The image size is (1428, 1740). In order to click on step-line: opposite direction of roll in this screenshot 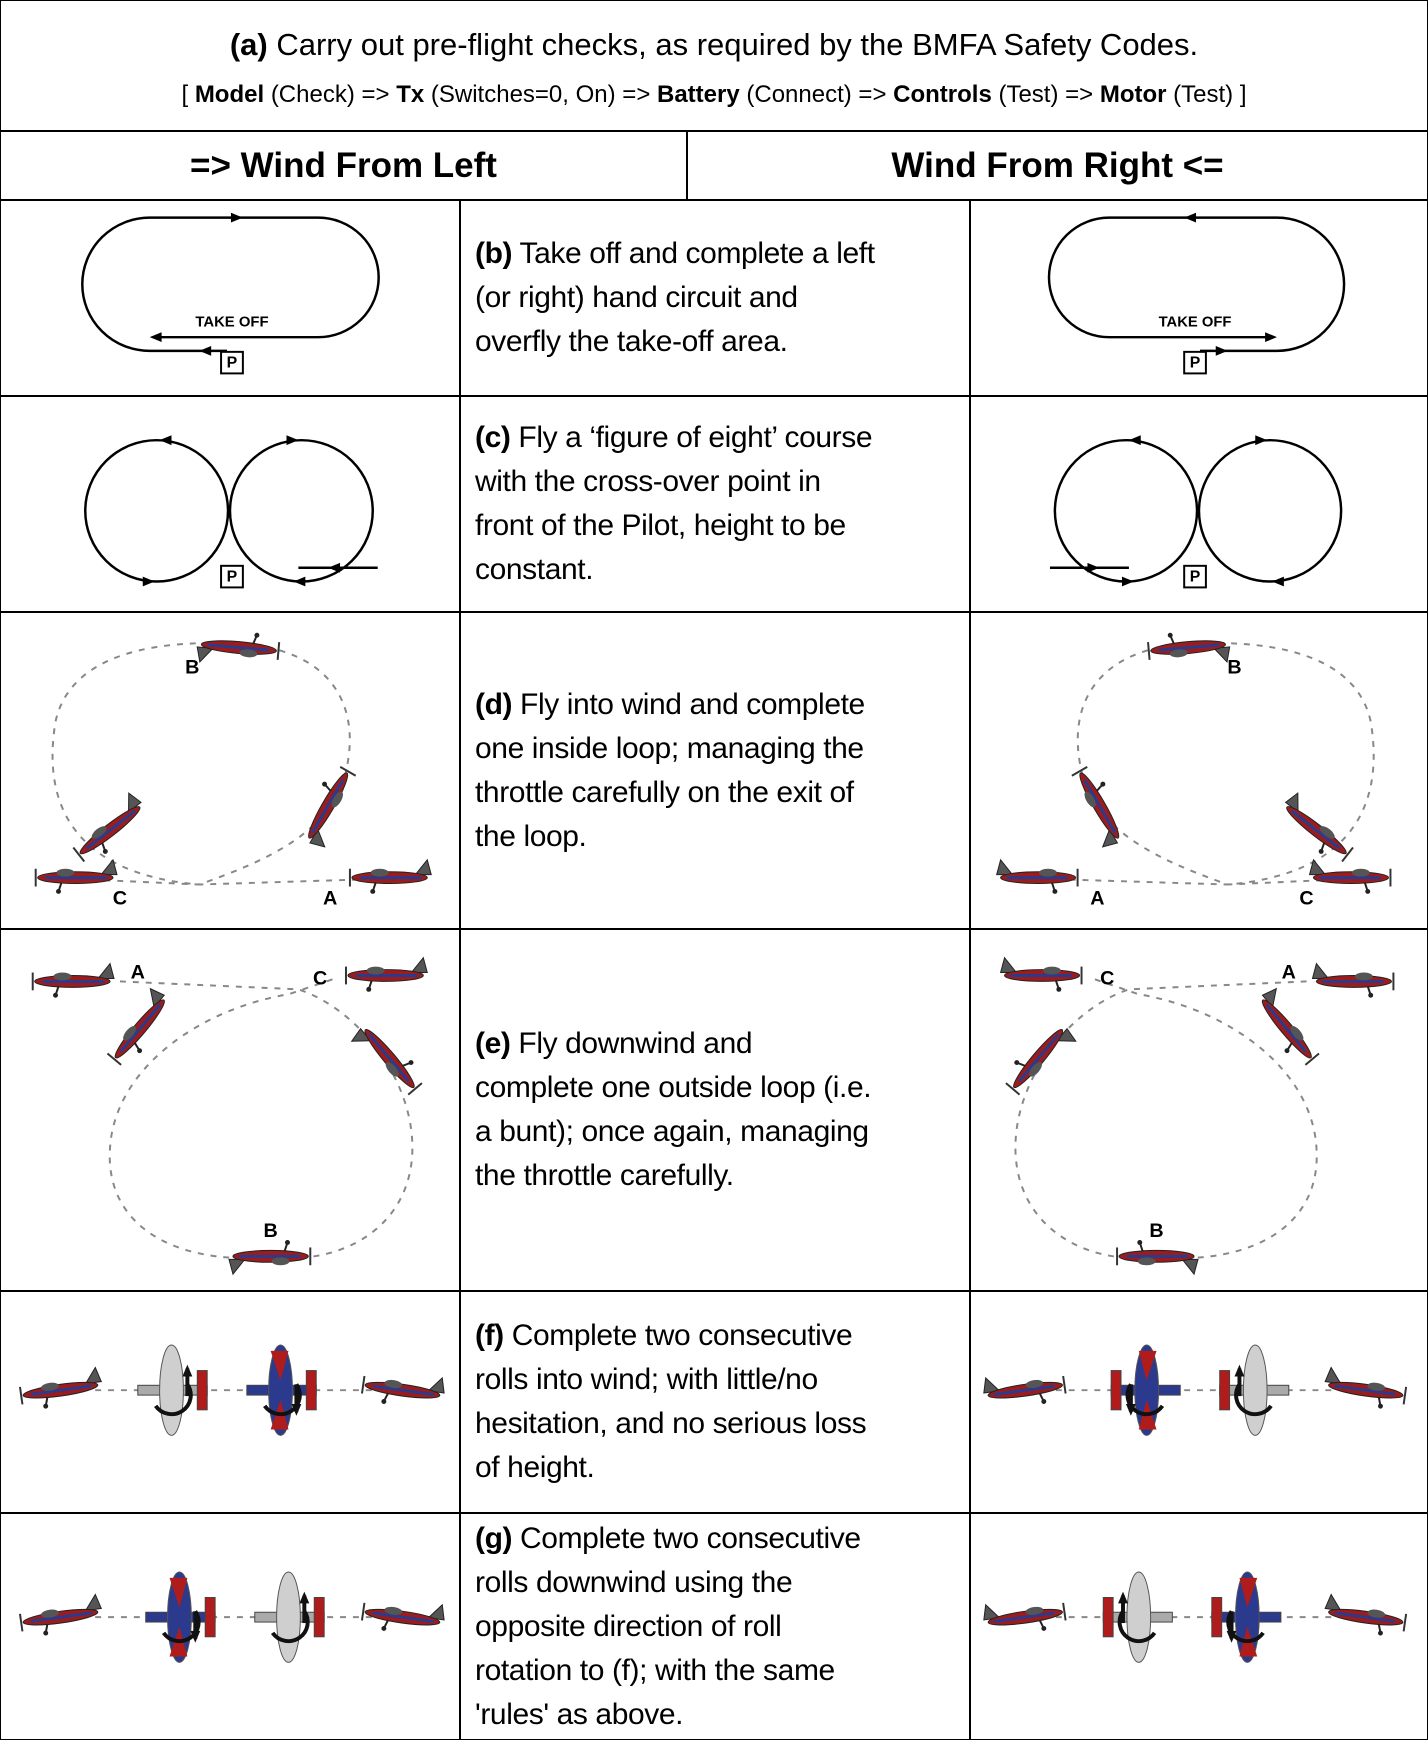, I will do `click(715, 1627)`.